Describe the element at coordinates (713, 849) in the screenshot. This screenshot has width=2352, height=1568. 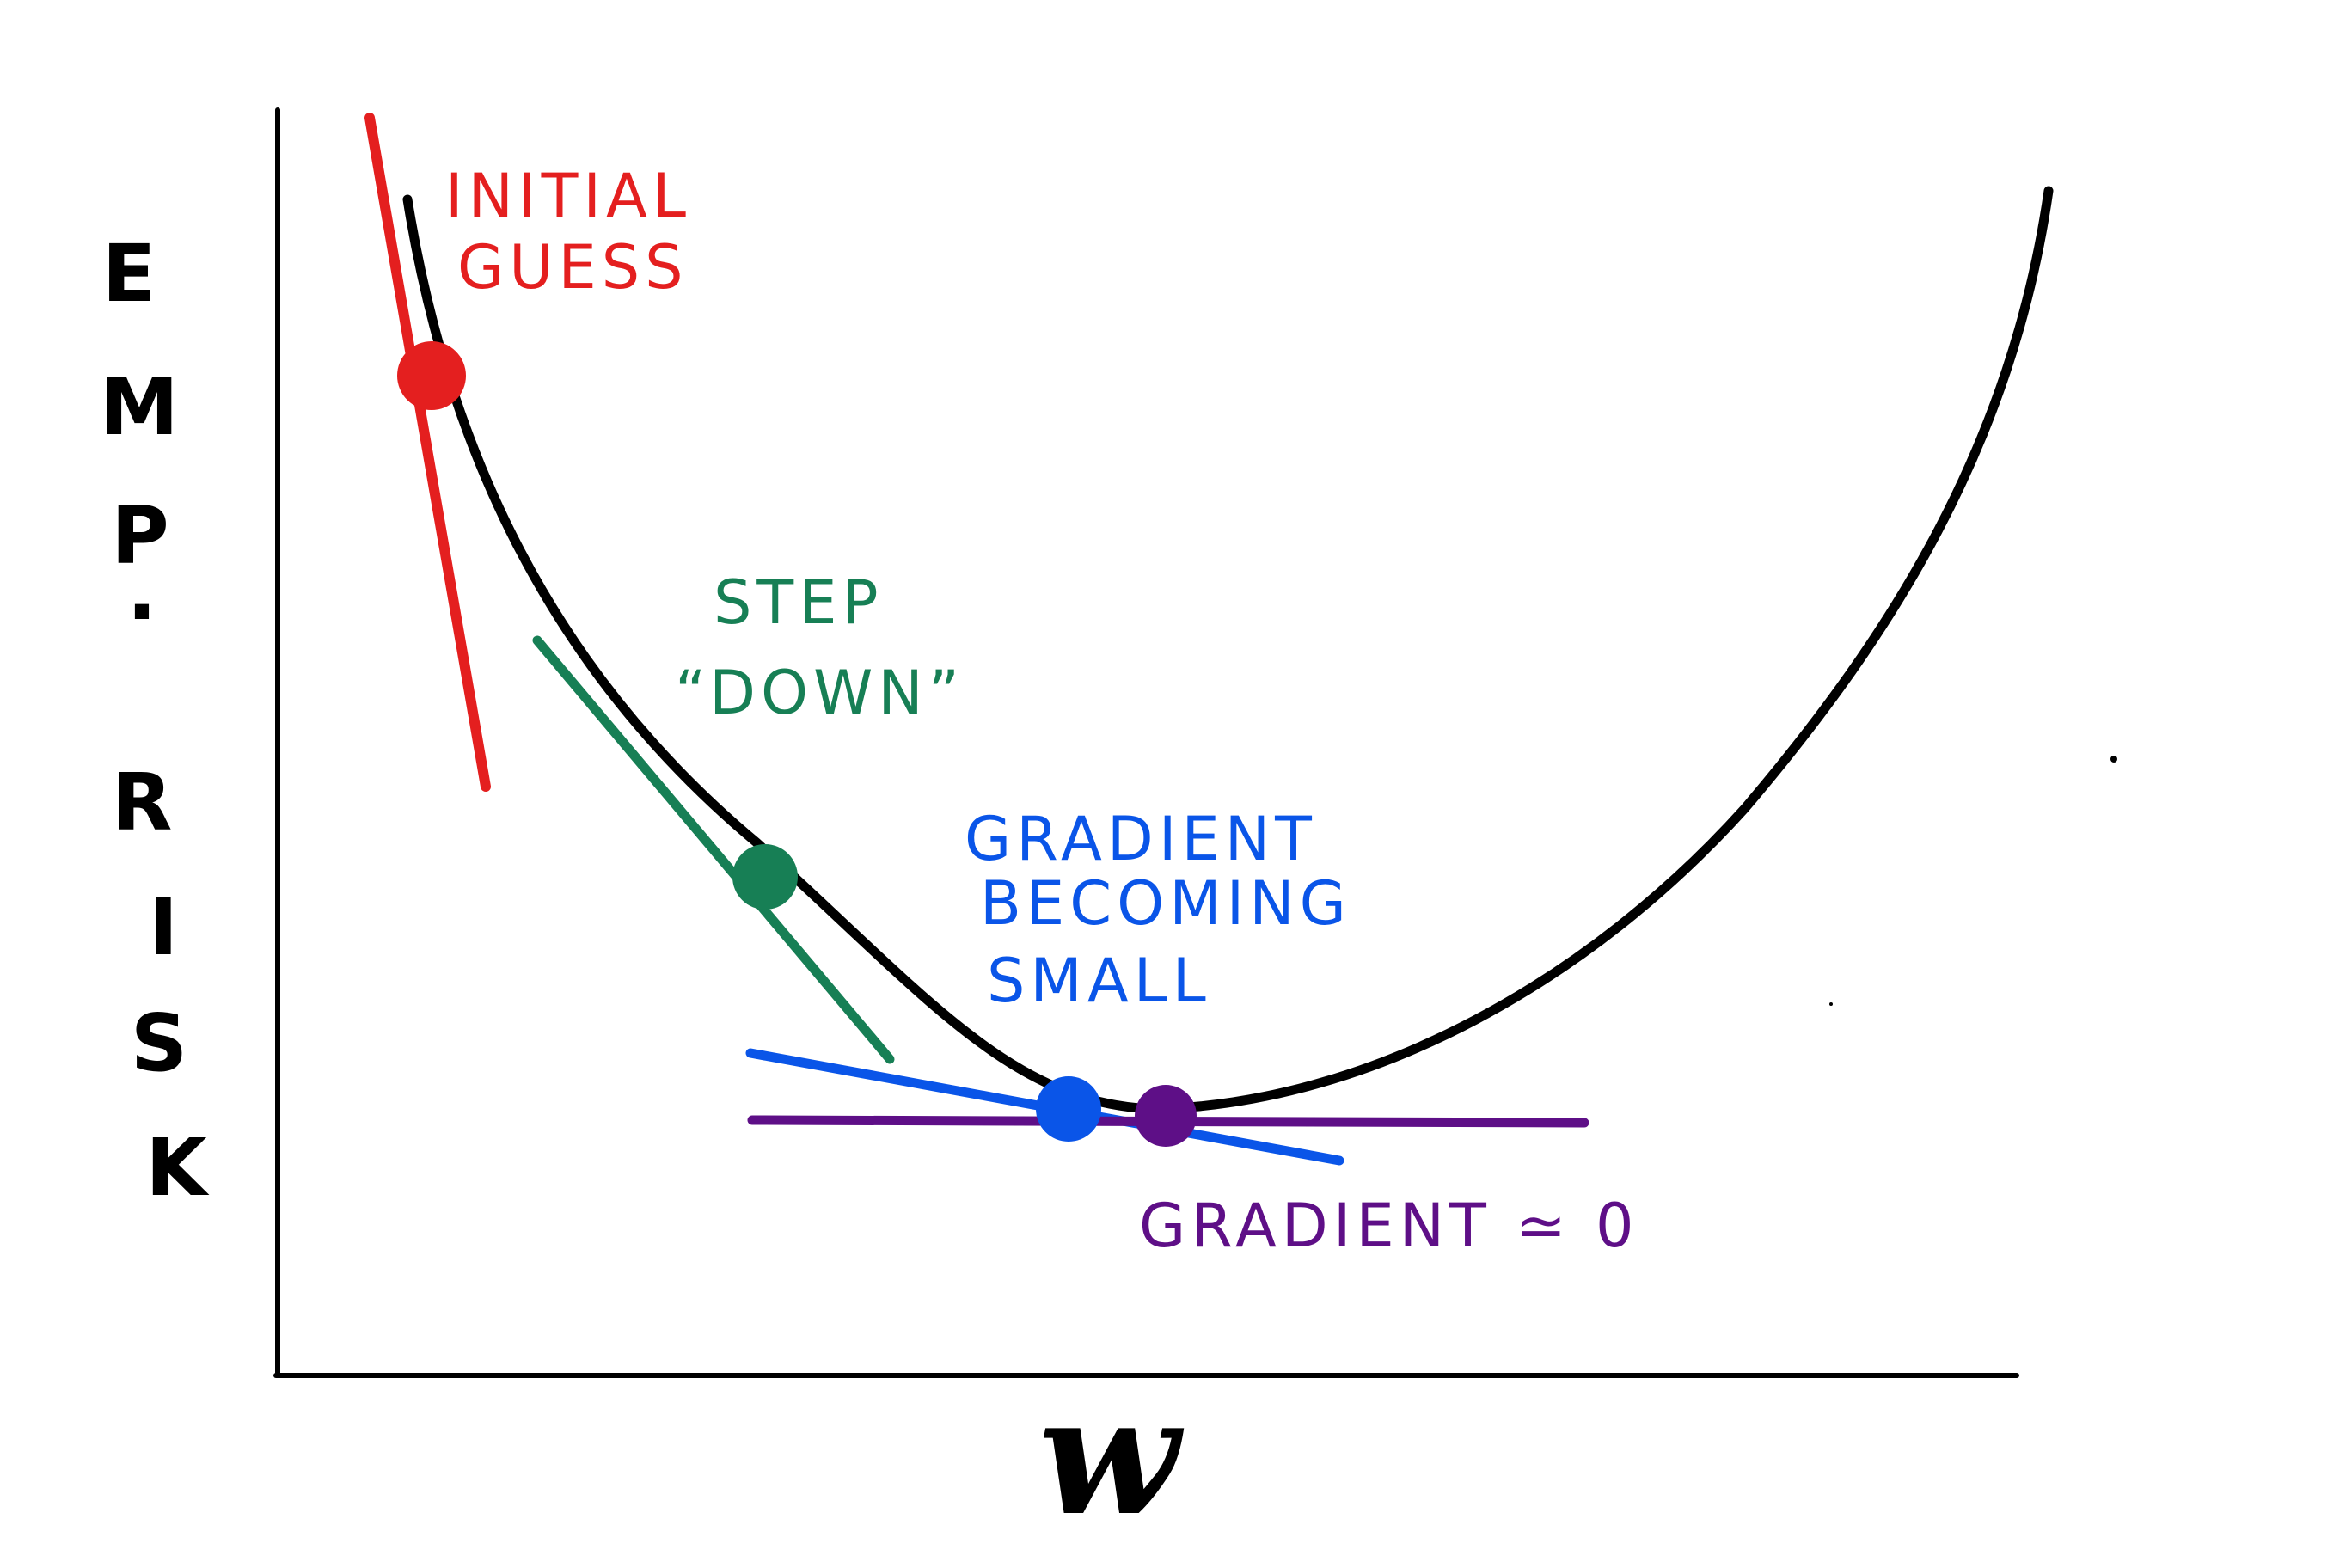
I see `step-tangent-line` at that location.